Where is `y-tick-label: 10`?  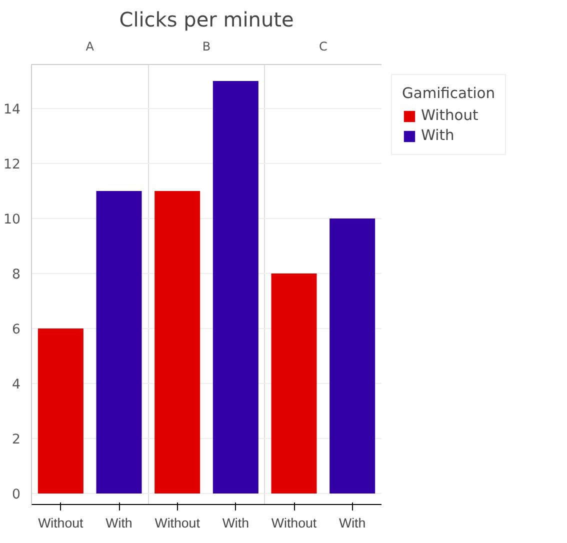
y-tick-label: 10 is located at coordinates (12, 220).